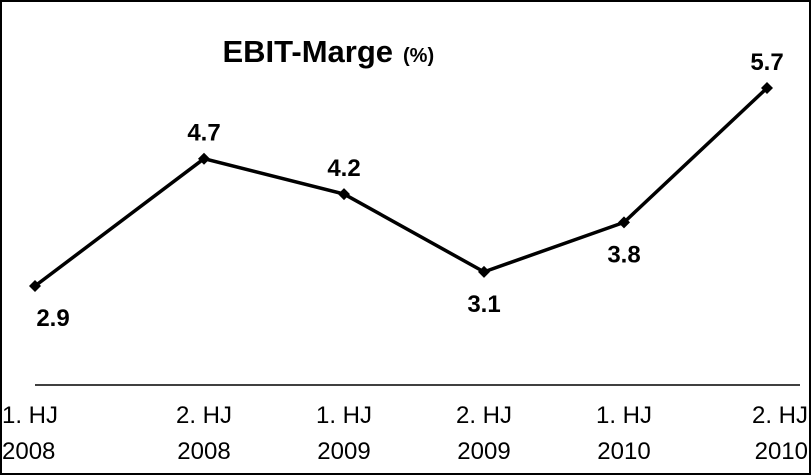  I want to click on chart-title: EBIT-Marge, so click(307, 51).